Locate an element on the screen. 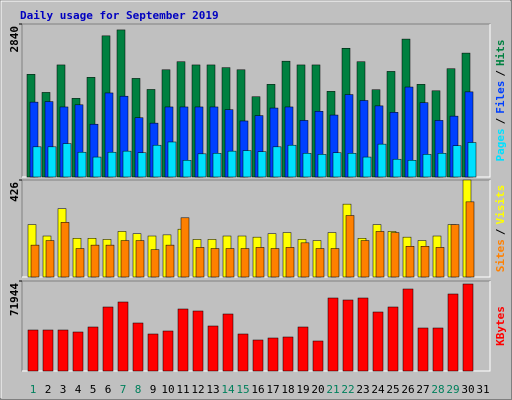  x-tick-label: 16 is located at coordinates (257, 389).